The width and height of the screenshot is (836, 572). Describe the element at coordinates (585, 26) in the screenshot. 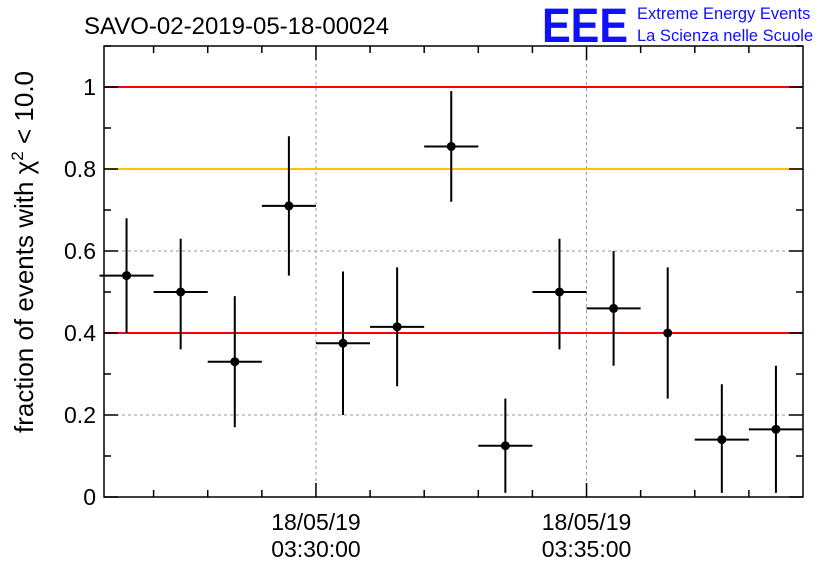

I see `logo-letters: EEE` at that location.